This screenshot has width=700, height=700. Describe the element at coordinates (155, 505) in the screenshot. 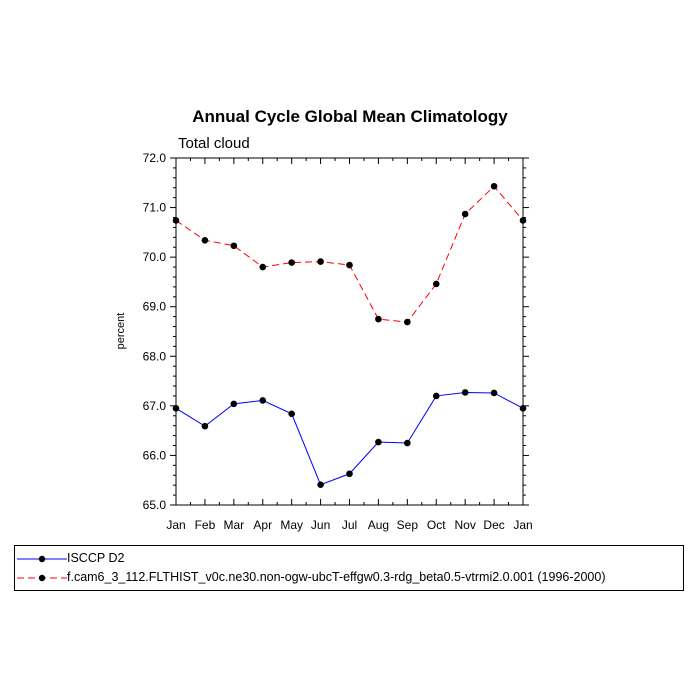

I see `y-tick-label: 65.0` at that location.